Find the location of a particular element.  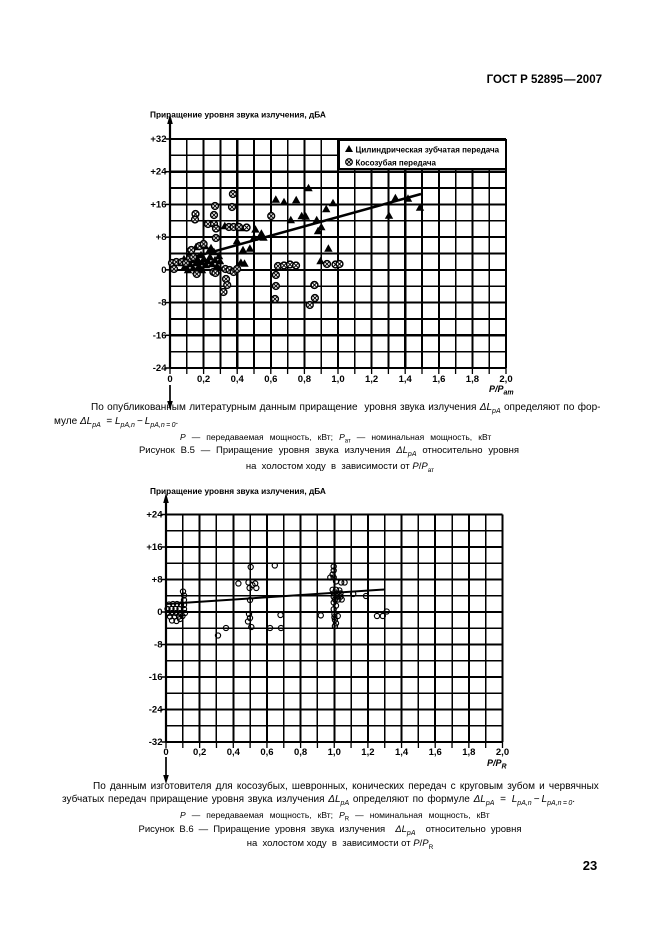

svg-text: +32 is located at coordinates (158, 139).